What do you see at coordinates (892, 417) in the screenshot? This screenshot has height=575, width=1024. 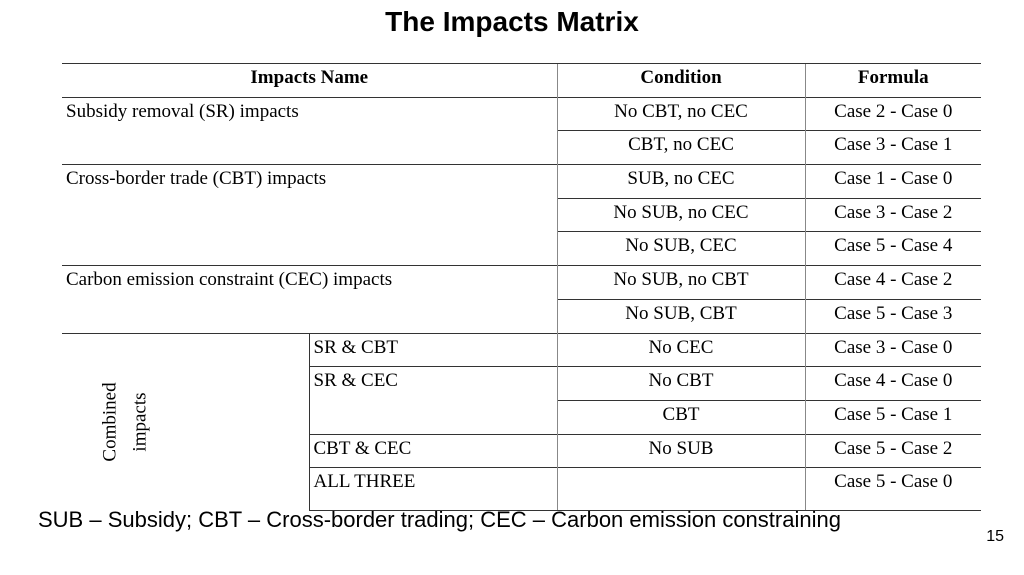 I see `formula-cell: Case 5 - Case 1` at bounding box center [892, 417].